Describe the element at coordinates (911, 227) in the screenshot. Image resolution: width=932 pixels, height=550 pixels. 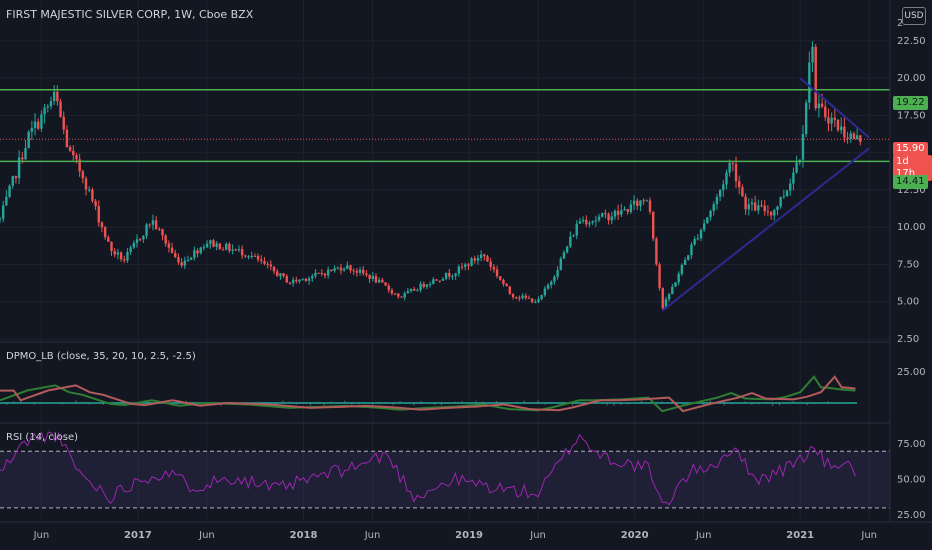
I see `price-tick-label: 10.00` at that location.